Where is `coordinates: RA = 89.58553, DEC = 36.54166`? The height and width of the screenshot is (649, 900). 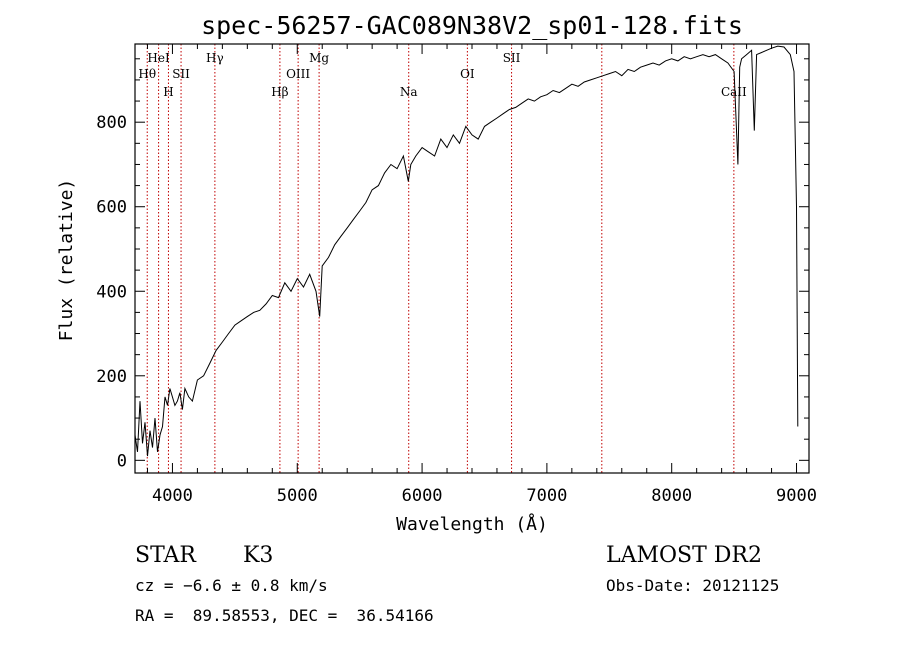
coordinates: RA = 89.58553, DEC = 36.54166 is located at coordinates (284, 615).